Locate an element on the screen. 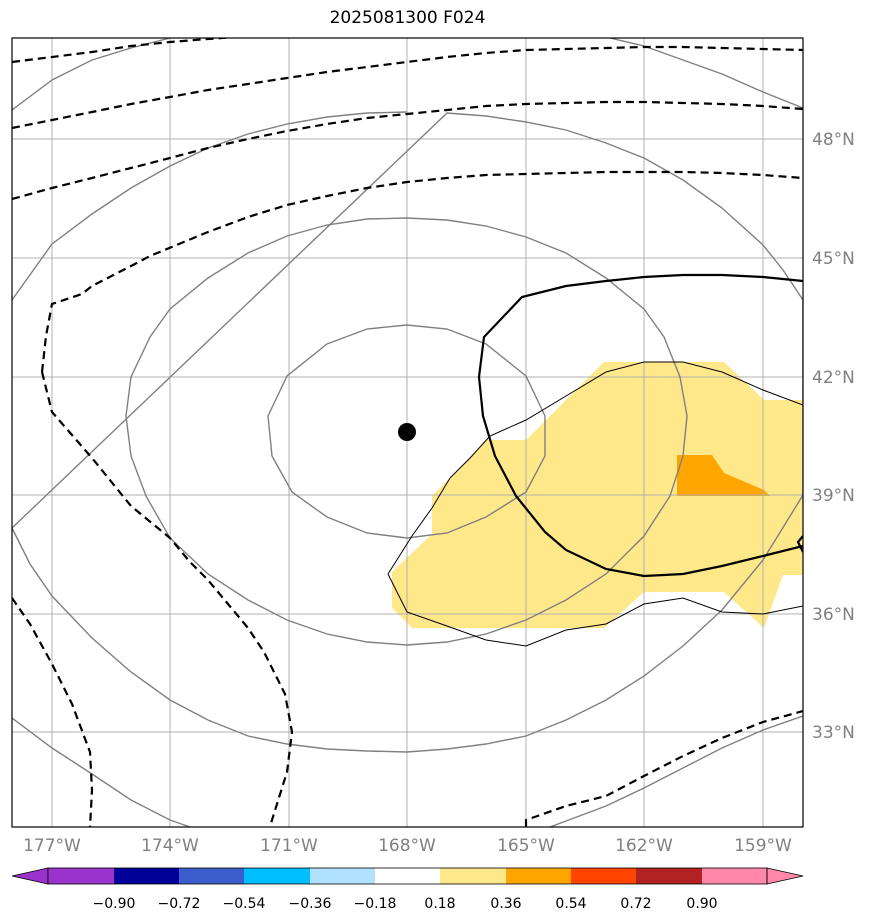 This screenshot has width=873, height=924. colorbar-extend-min is located at coordinates (30, 876).